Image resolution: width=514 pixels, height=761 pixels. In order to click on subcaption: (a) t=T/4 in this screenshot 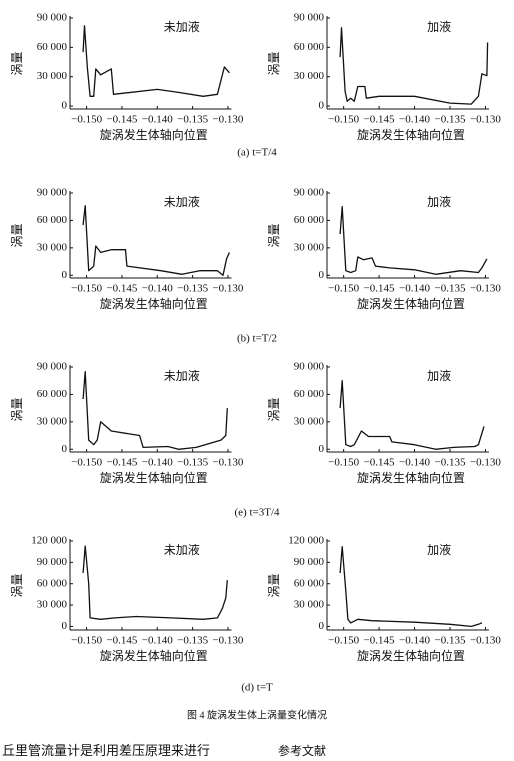, I will do `click(257, 153)`.